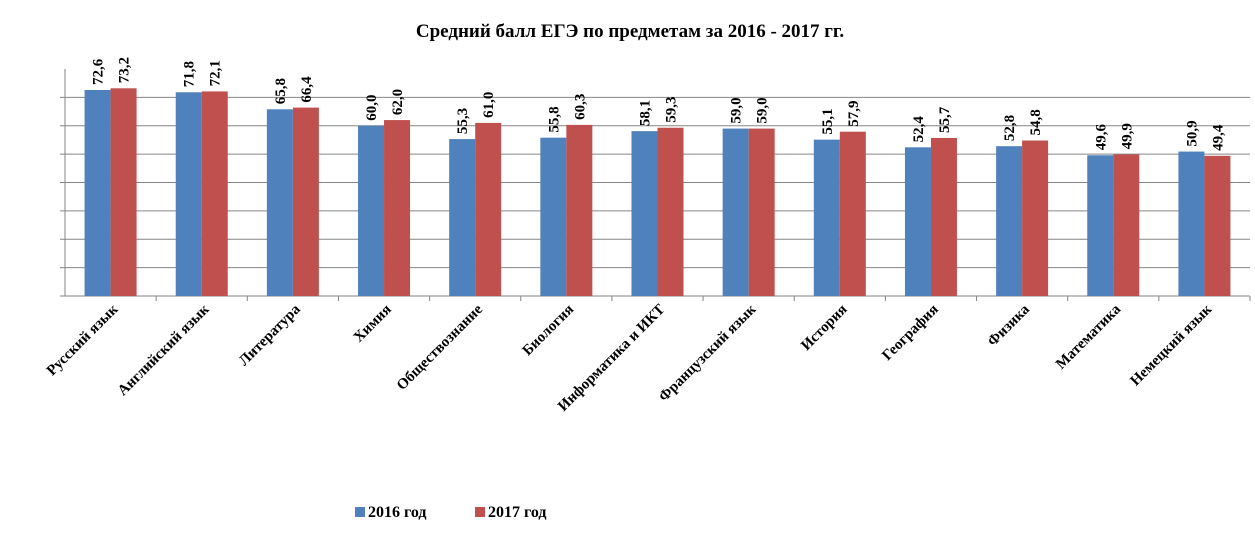 This screenshot has width=1255, height=551. Describe the element at coordinates (1009, 325) in the screenshot. I see `x-tick-label: Физика` at that location.